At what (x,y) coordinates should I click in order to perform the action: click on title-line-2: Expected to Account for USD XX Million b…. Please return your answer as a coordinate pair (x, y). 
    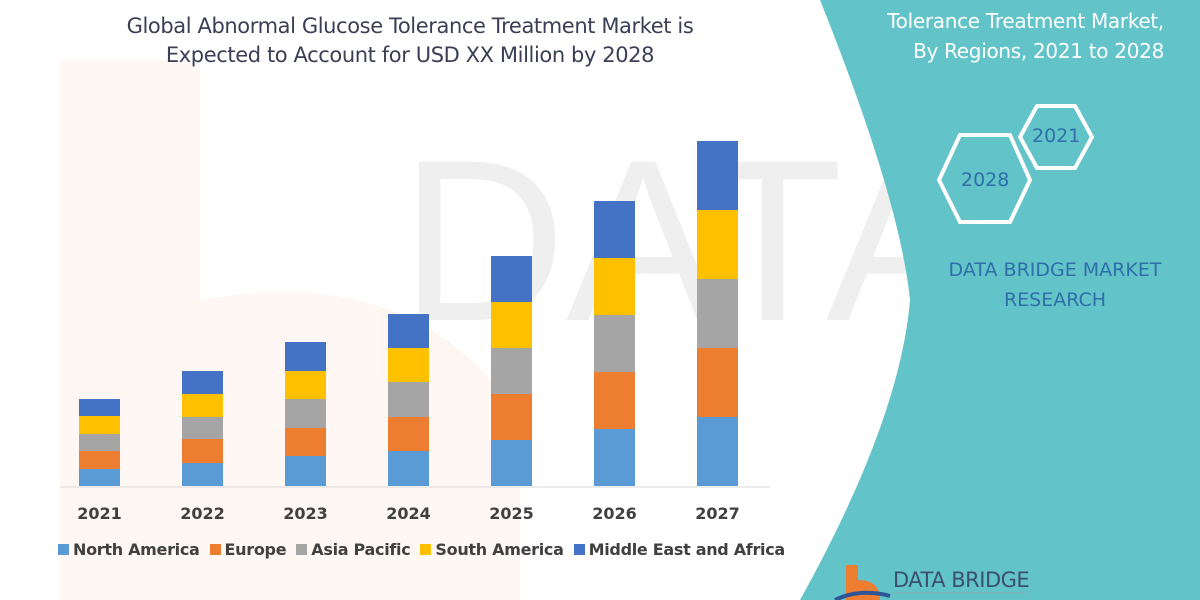
    Looking at the image, I should click on (410, 55).